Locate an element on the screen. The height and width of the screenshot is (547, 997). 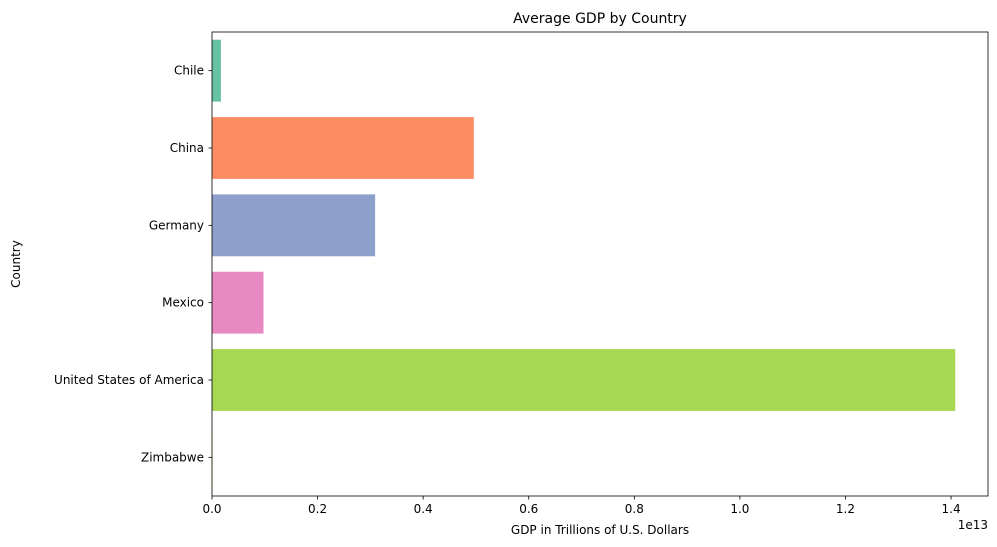
bar-germany is located at coordinates (294, 225).